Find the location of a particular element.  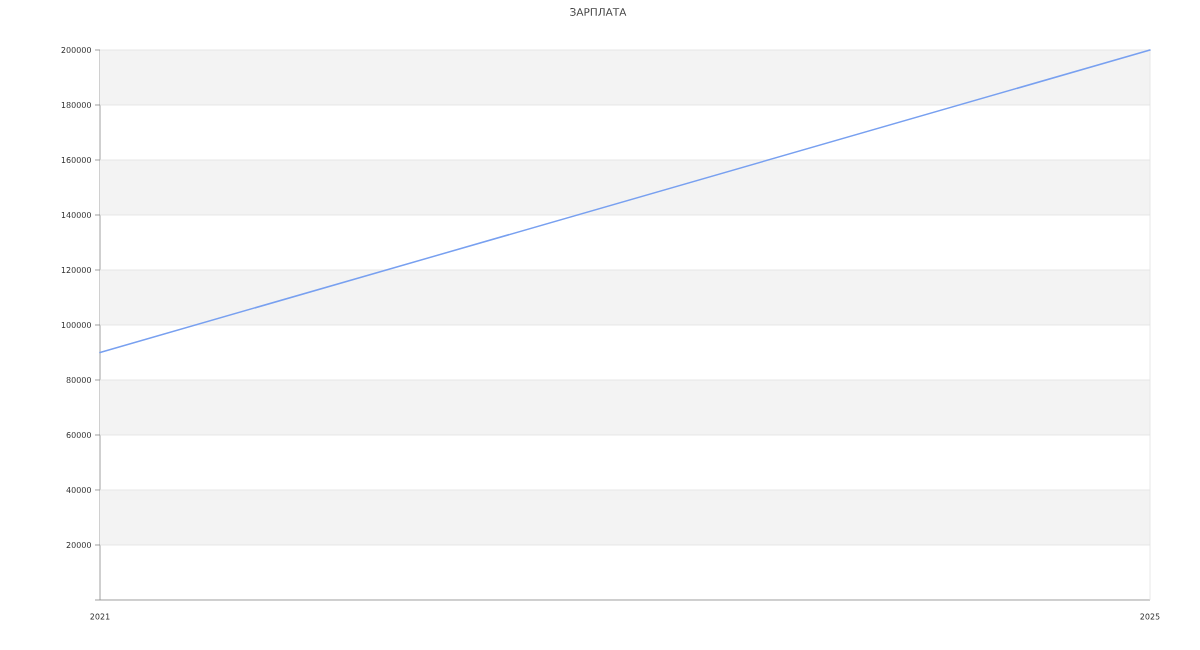

y-tick-label: 60000 is located at coordinates (78, 435).